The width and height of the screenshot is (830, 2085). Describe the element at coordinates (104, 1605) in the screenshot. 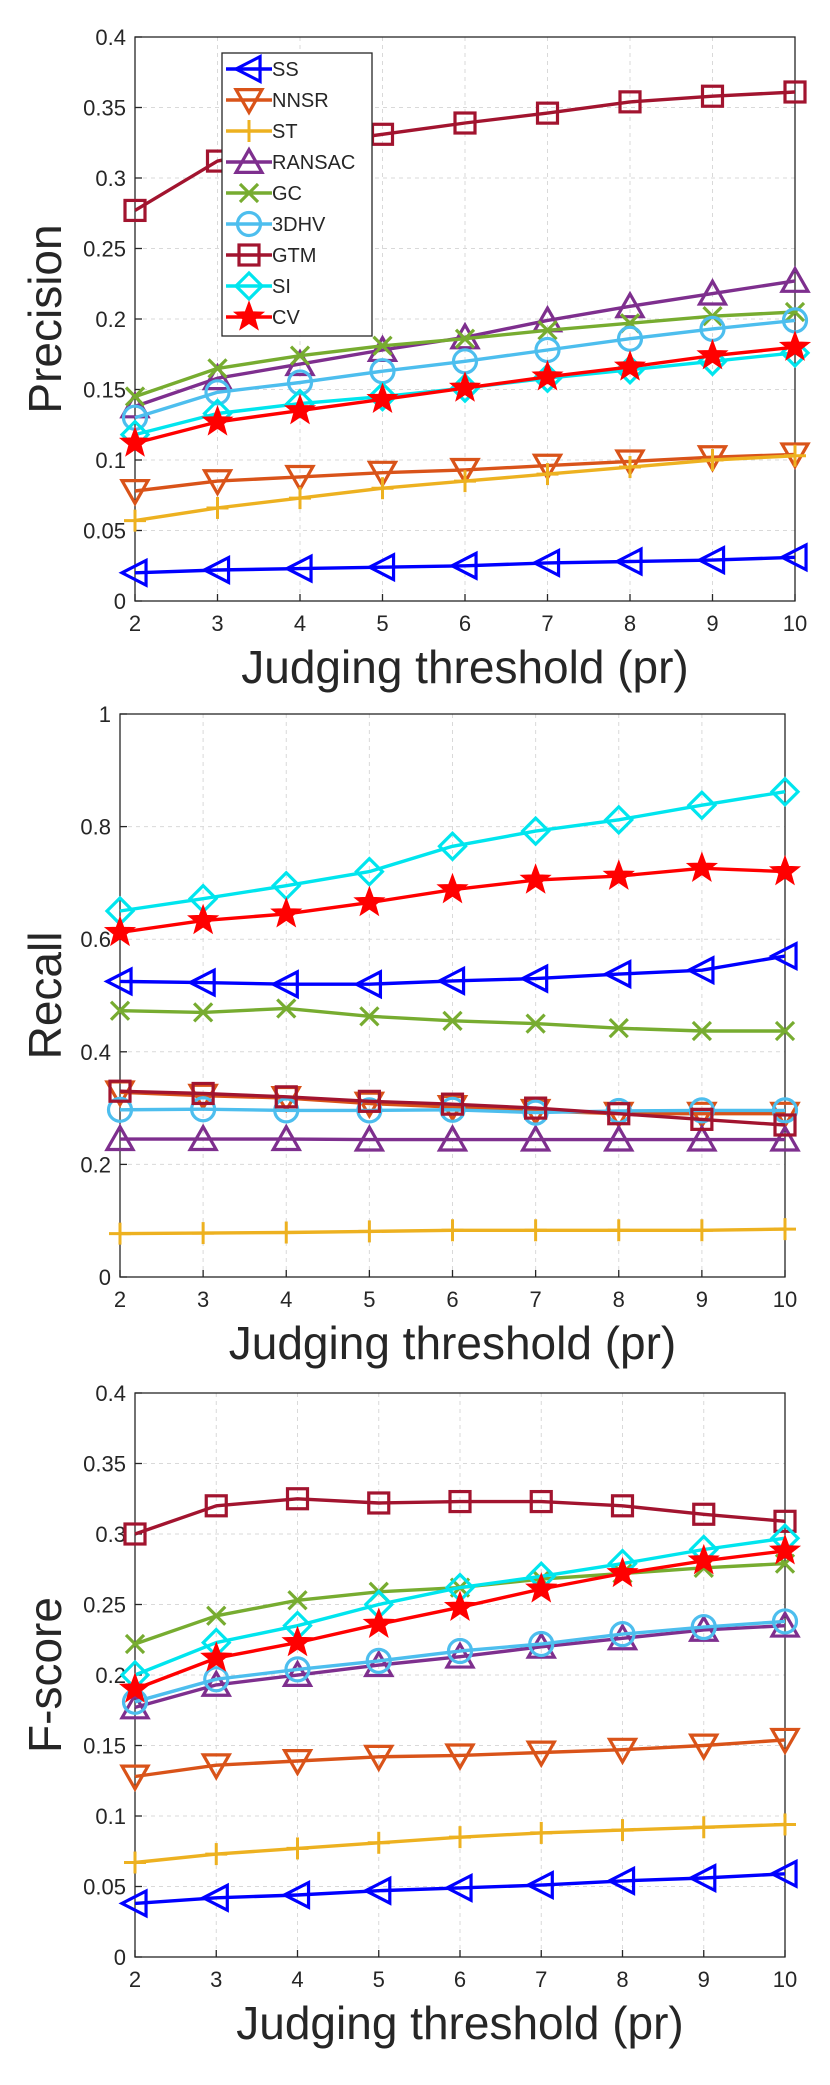

I see `y-tick-label: 0.25` at that location.